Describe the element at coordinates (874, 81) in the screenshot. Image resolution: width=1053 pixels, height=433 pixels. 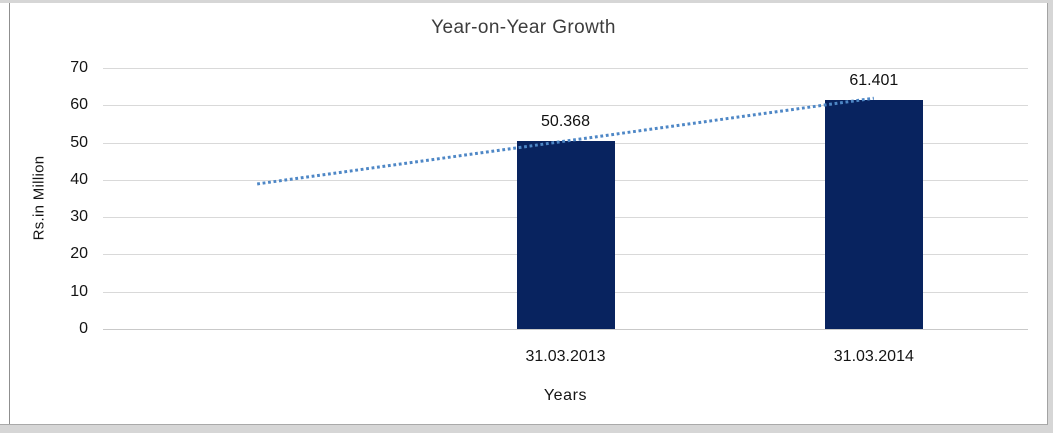
I see `bar-value-label: 61.401` at that location.